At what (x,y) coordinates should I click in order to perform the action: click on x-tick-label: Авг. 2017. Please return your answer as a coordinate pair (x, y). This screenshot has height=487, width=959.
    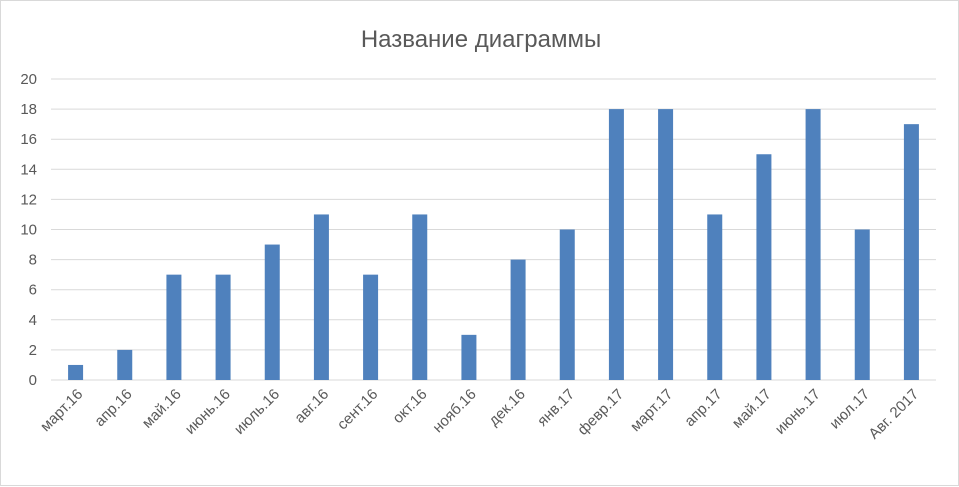
    Looking at the image, I should click on (893, 414).